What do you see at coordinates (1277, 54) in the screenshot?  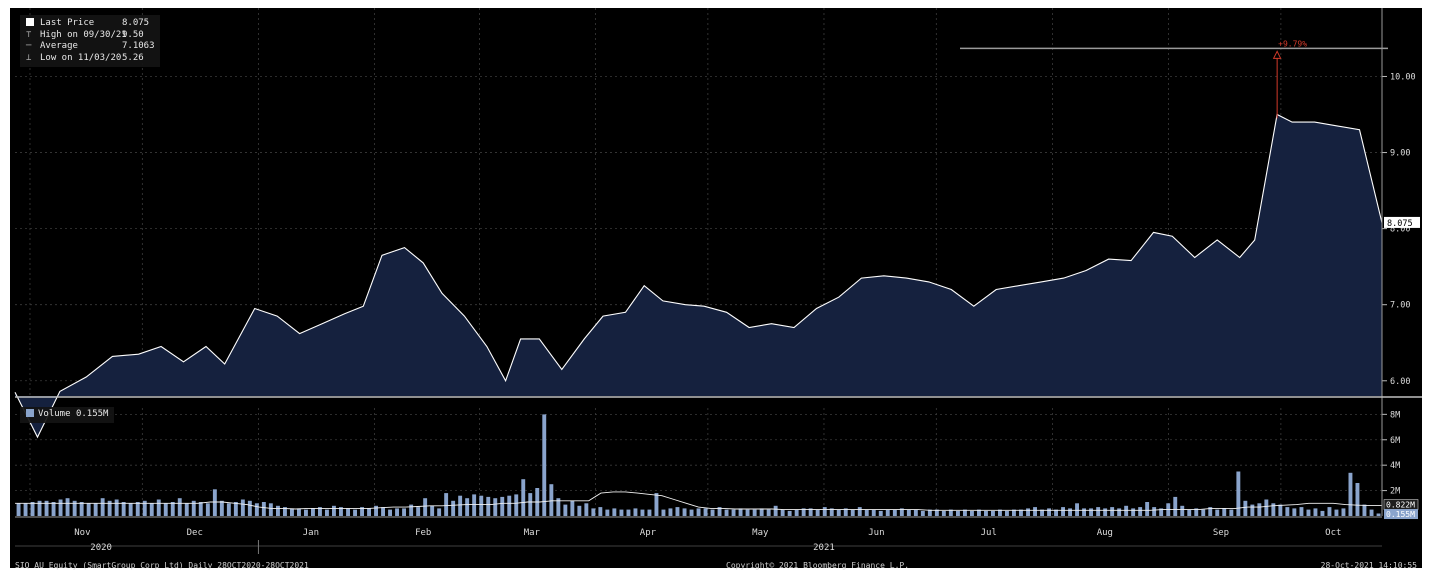 I see `annotation-arrow-head` at bounding box center [1277, 54].